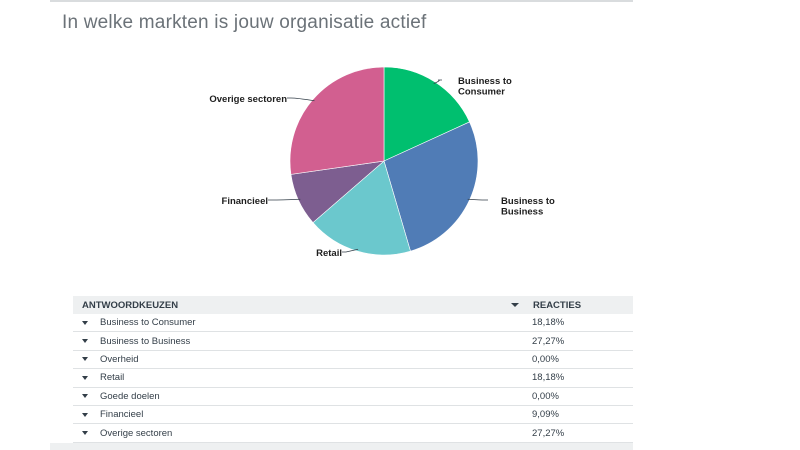 The height and width of the screenshot is (450, 800). Describe the element at coordinates (545, 415) in the screenshot. I see `response-percent: 9,09%` at that location.